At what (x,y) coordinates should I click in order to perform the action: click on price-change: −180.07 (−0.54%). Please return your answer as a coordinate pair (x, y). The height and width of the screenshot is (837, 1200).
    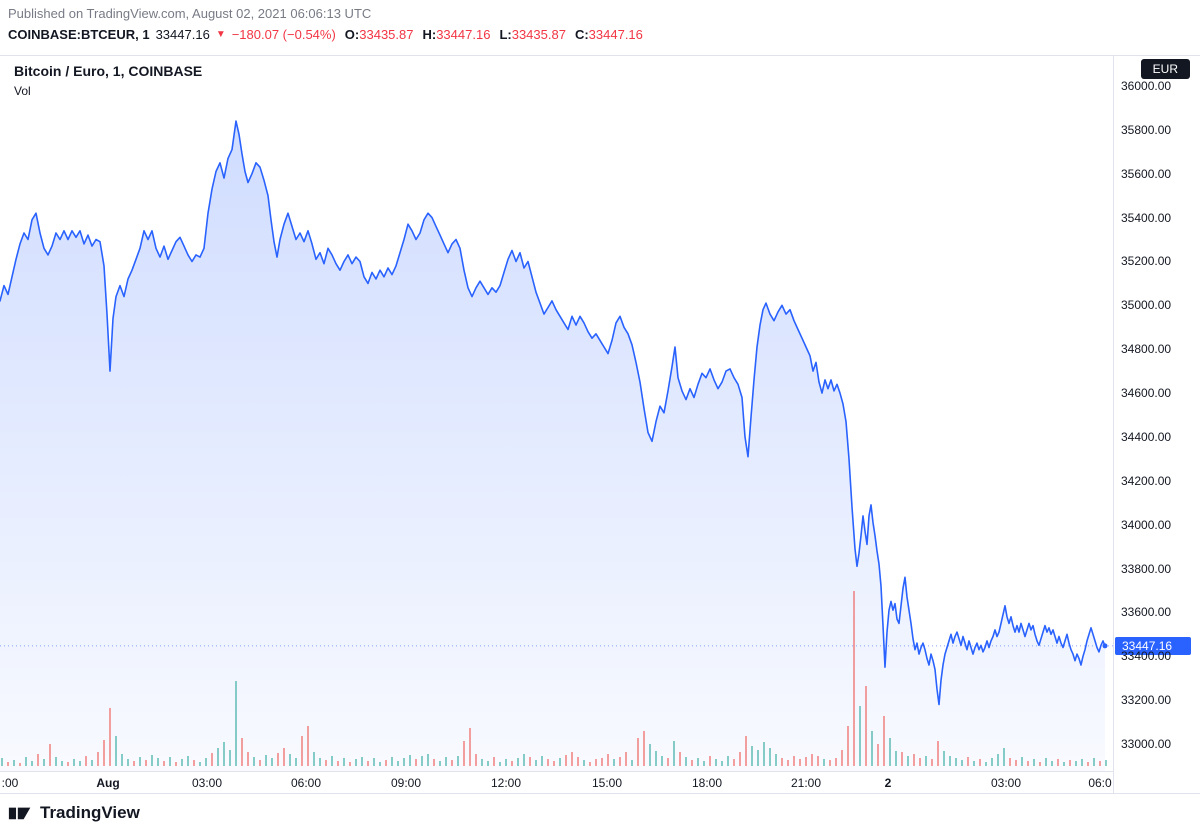
    Looking at the image, I should click on (283, 34).